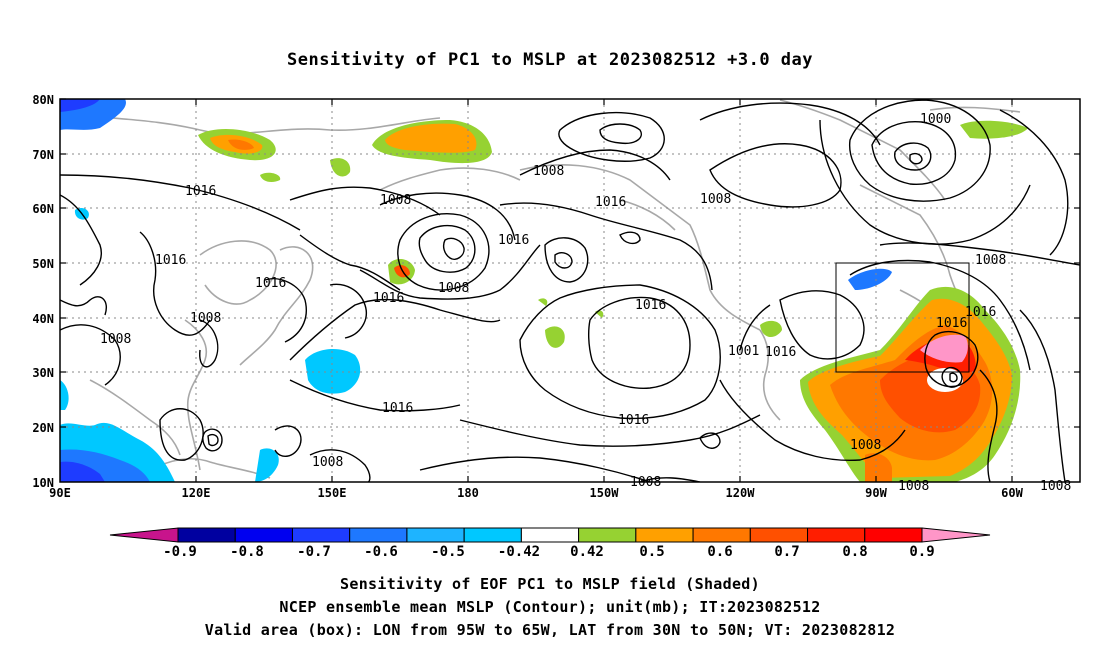  Describe the element at coordinates (43, 483) in the screenshot. I see `lat-label: 10N` at that location.